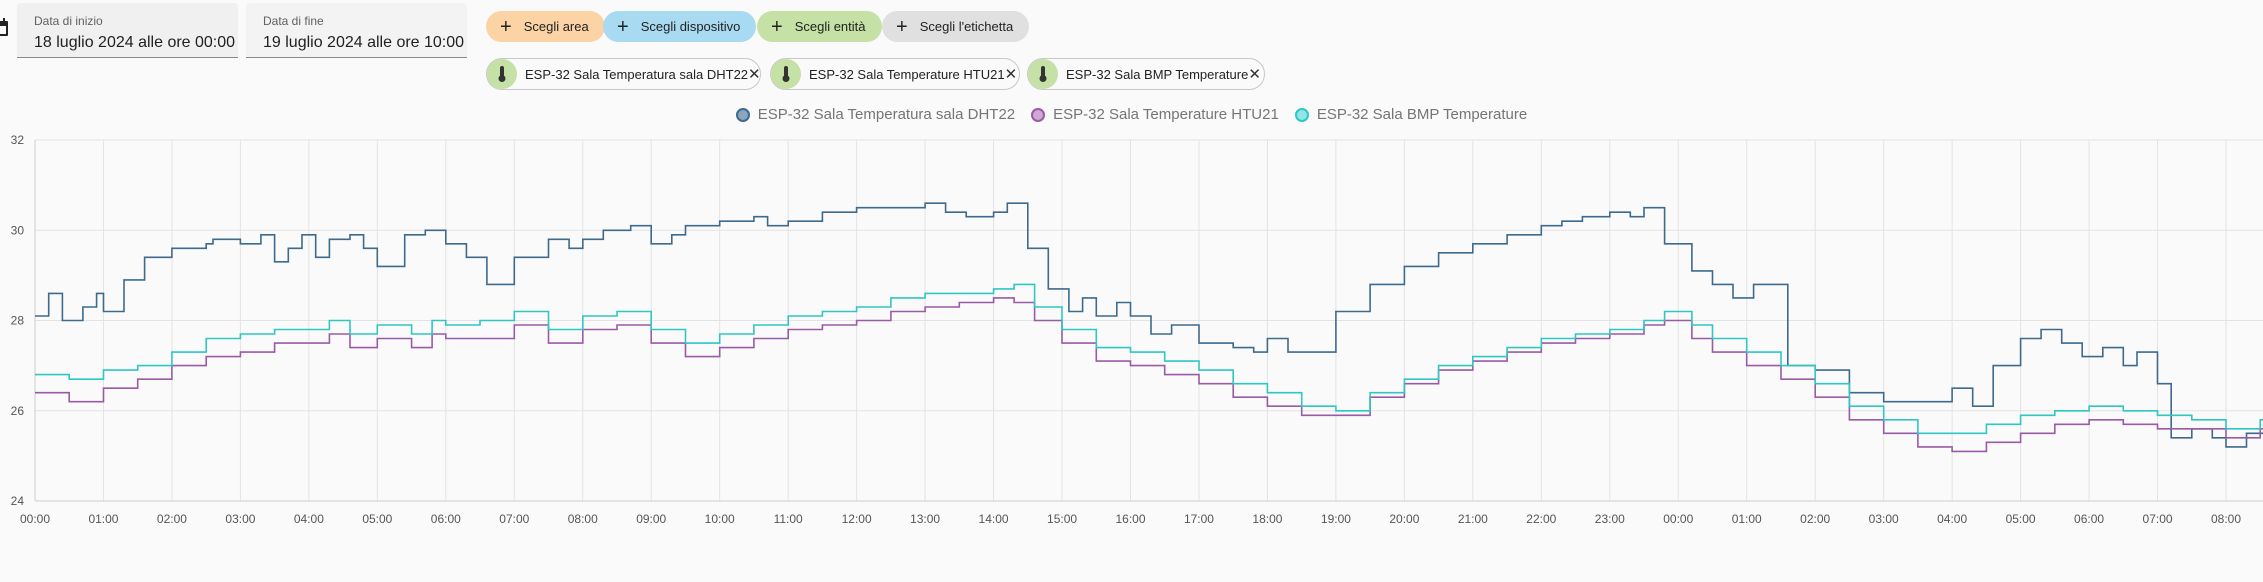 The image size is (2263, 582). What do you see at coordinates (556, 26) in the screenshot?
I see `choose-area-label: Scegli area` at bounding box center [556, 26].